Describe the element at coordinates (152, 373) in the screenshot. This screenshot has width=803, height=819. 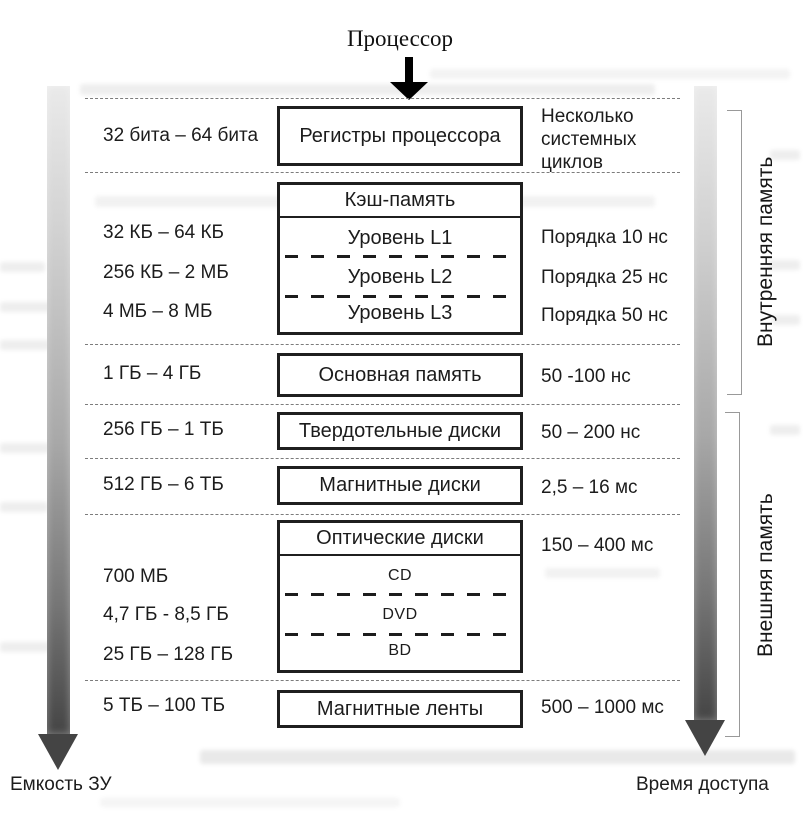
I see `main-memory-capacity: 1 ГБ – 4 ГБ` at that location.